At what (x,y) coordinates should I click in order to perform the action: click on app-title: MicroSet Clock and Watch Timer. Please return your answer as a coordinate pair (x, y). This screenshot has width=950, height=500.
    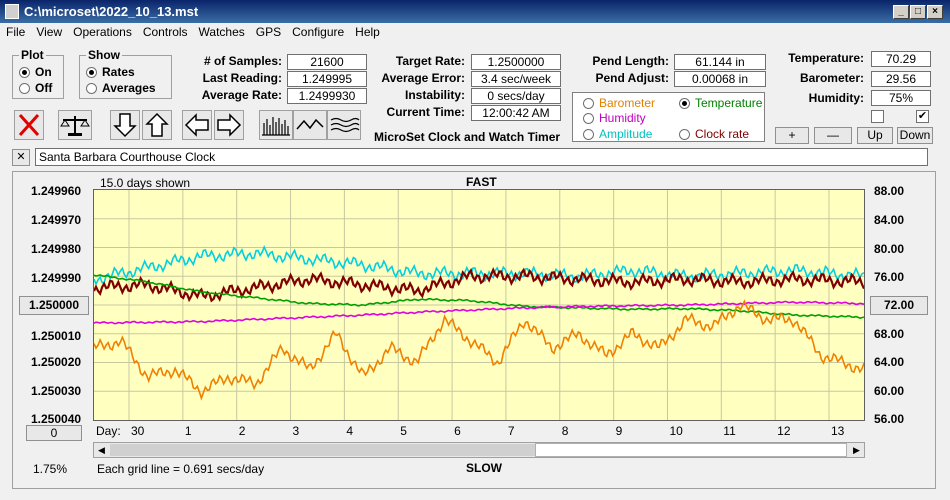
    Looking at the image, I should click on (467, 137).